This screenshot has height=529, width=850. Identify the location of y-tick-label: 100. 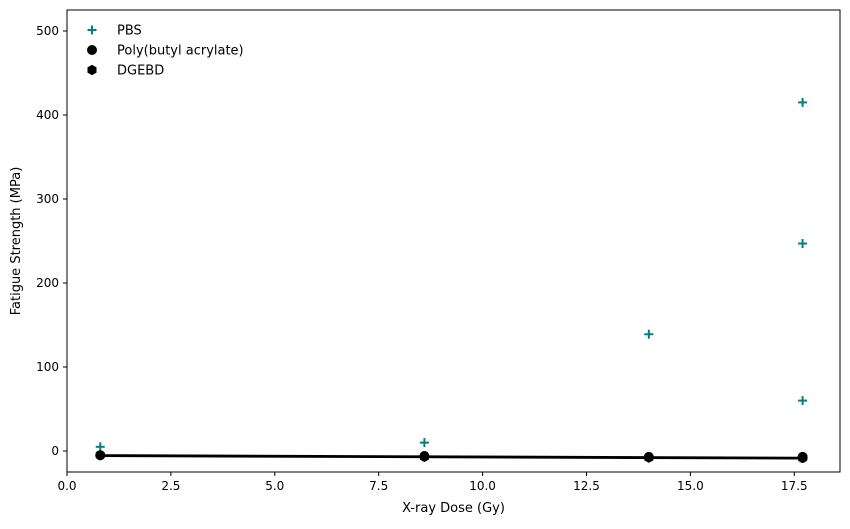
(47, 367).